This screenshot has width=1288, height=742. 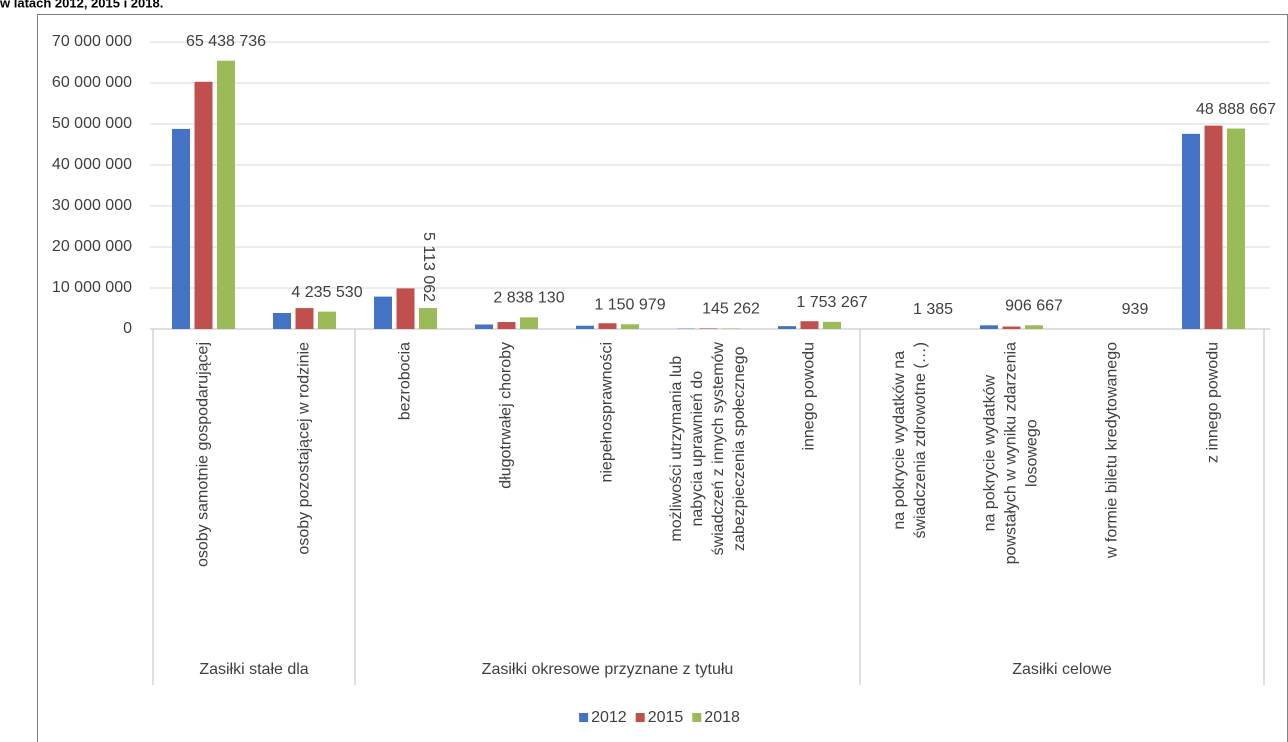 I want to click on x-tick-label: na pokrycie wydatków, so click(x=990, y=452).